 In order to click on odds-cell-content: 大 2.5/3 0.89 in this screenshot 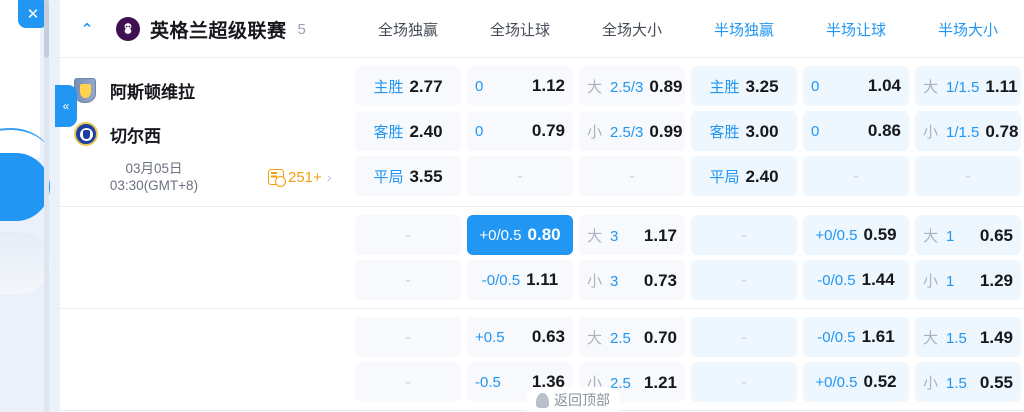, I will do `click(634, 86)`.